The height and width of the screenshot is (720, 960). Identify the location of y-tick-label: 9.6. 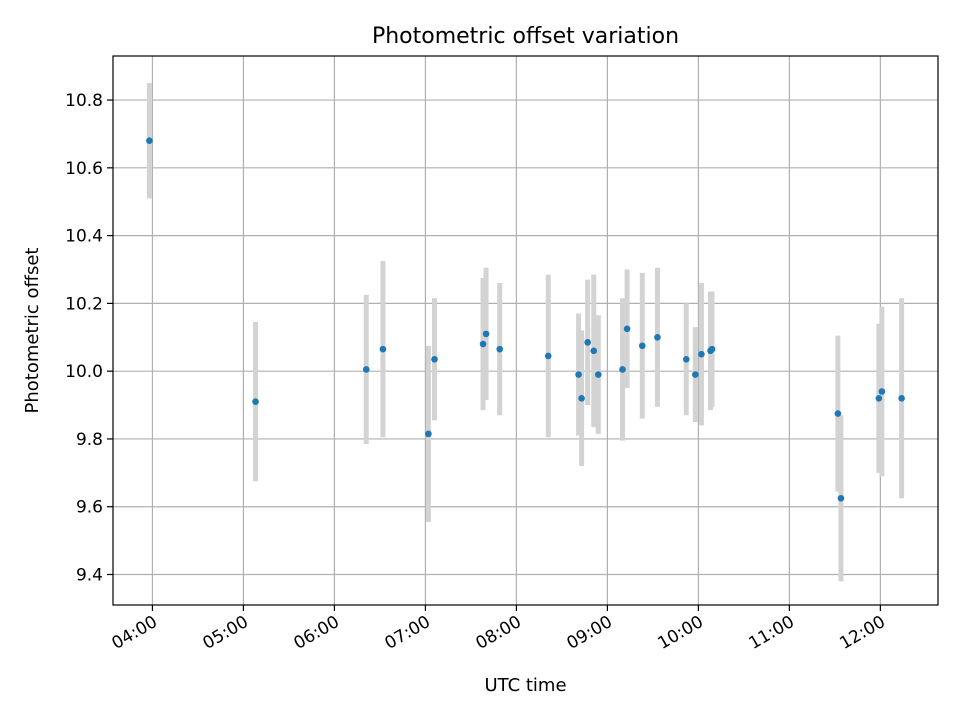
(89, 508).